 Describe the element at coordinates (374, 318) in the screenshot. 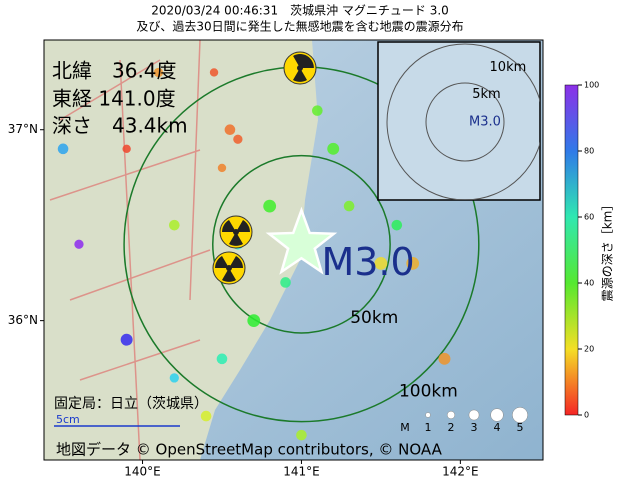

I see `ring-label: 50km` at that location.